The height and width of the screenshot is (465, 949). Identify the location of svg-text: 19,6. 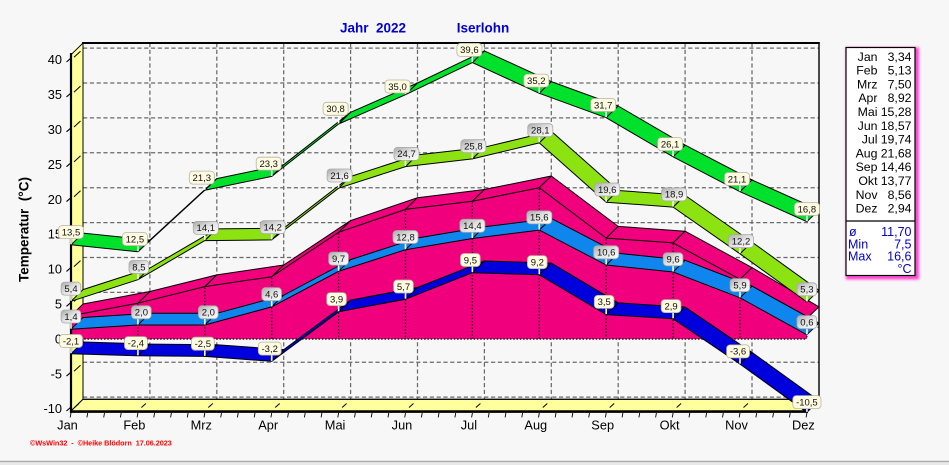
(607, 190).